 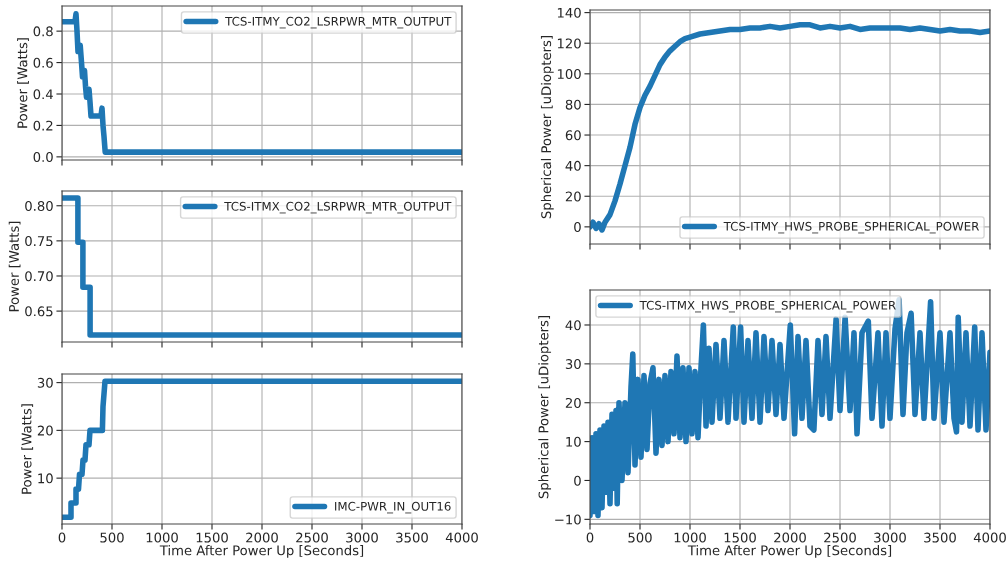 What do you see at coordinates (569, 12) in the screenshot?
I see `y-tick-label: 140` at bounding box center [569, 12].